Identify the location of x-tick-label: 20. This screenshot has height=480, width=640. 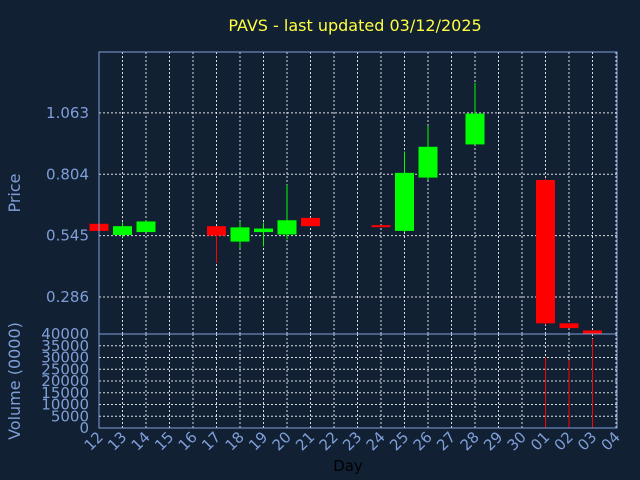
(282, 441).